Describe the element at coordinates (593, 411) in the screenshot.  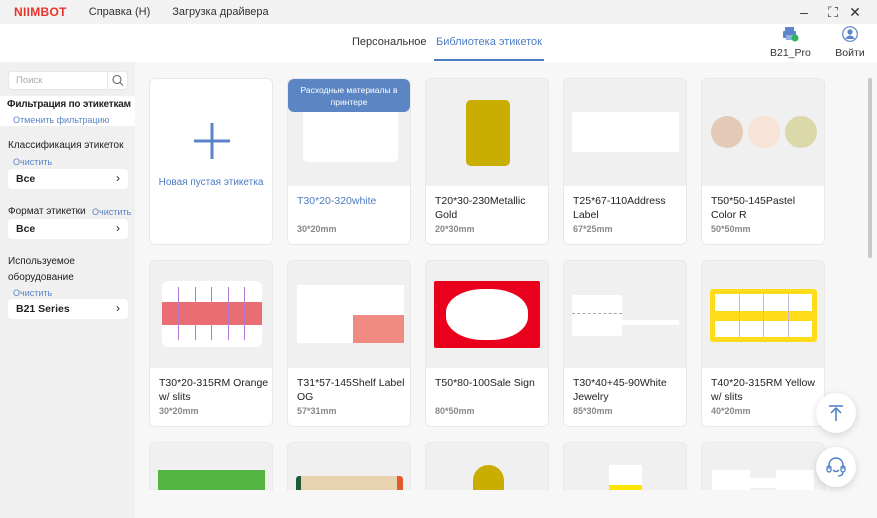
I see `label-size: 85*30mm` at that location.